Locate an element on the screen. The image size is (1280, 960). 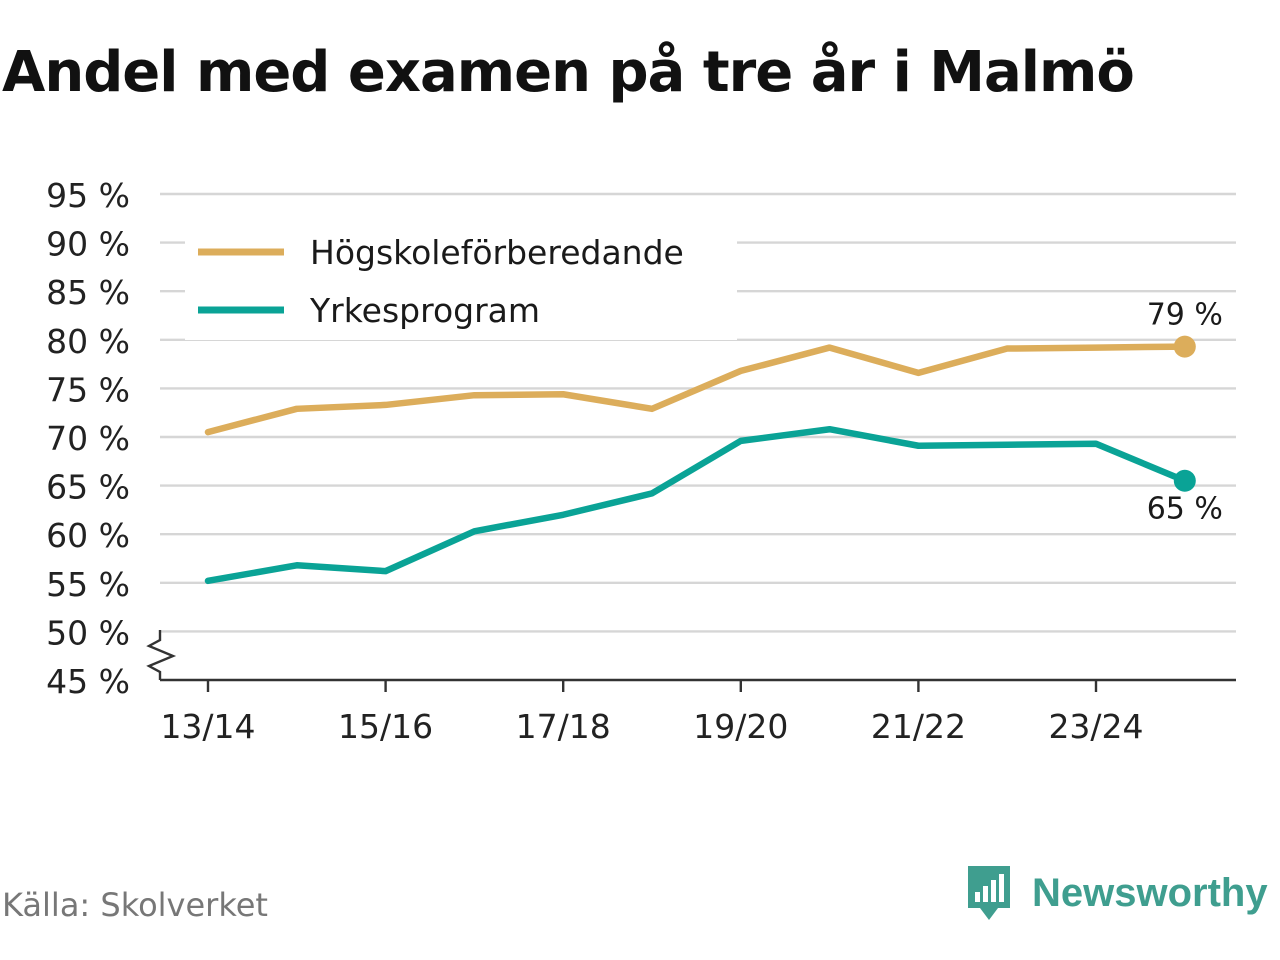
y-tick-label: 75 % is located at coordinates (88, 389).